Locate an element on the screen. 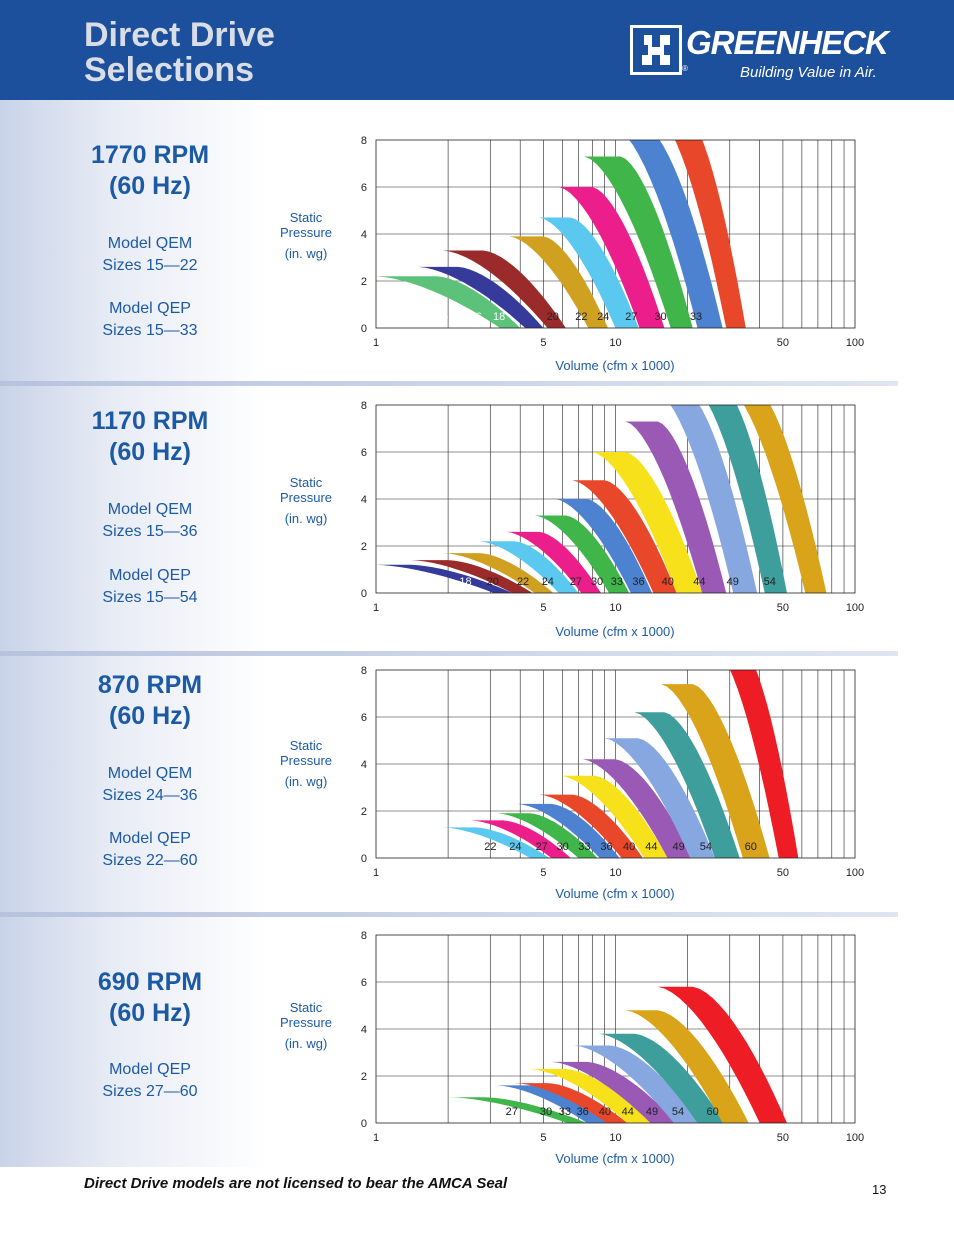 Image resolution: width=954 pixels, height=1235 pixels. fan-size-15-region is located at coordinates (448, 302).